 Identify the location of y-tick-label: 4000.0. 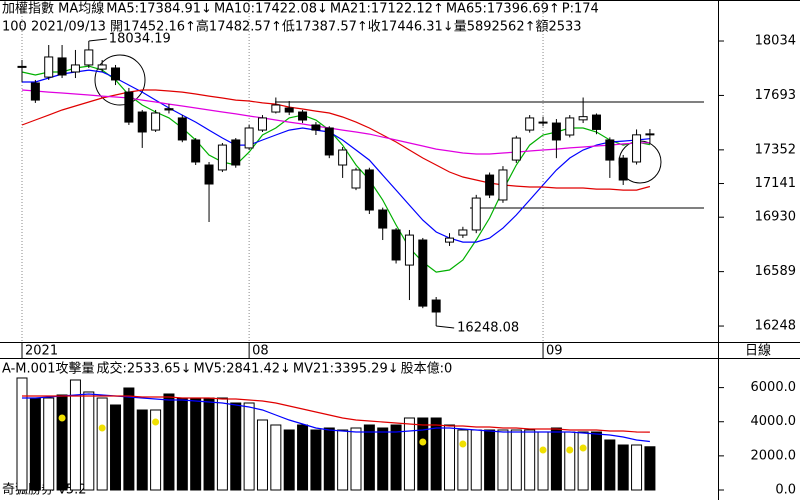
(774, 421).